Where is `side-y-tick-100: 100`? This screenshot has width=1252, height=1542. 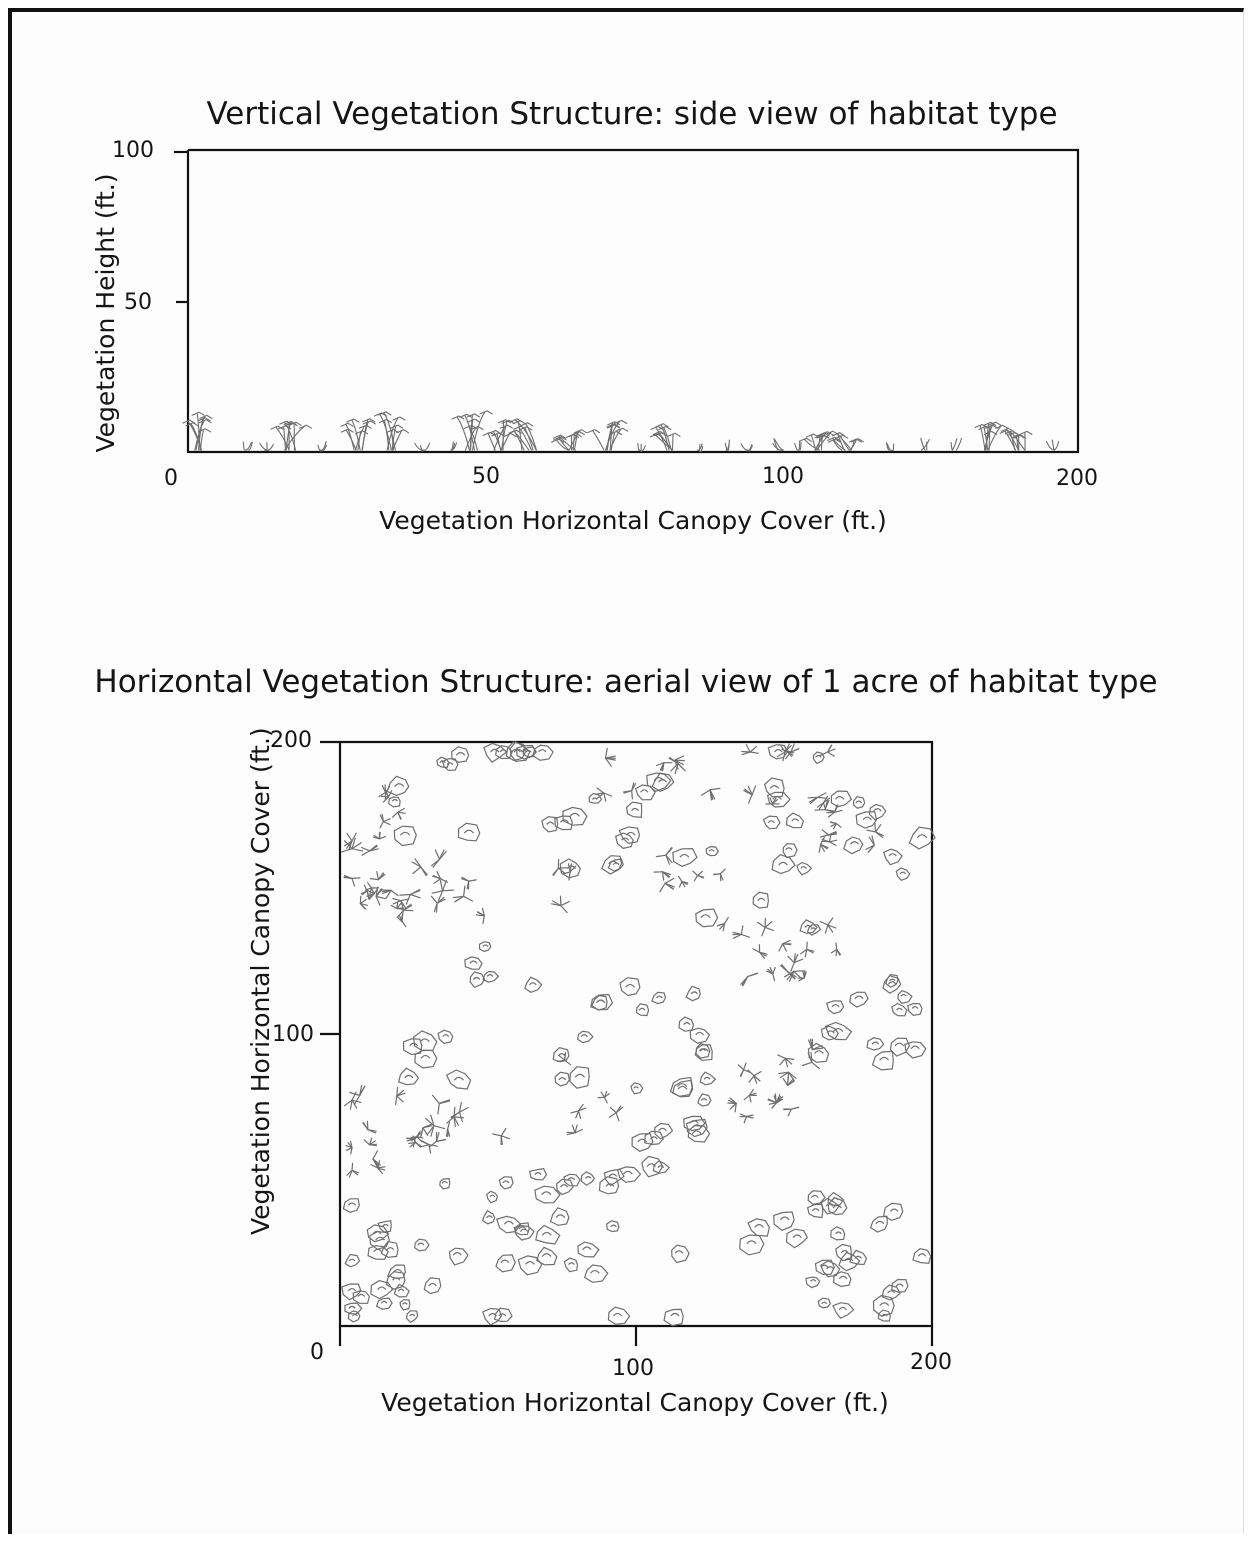
side-y-tick-100: 100 is located at coordinates (133, 150).